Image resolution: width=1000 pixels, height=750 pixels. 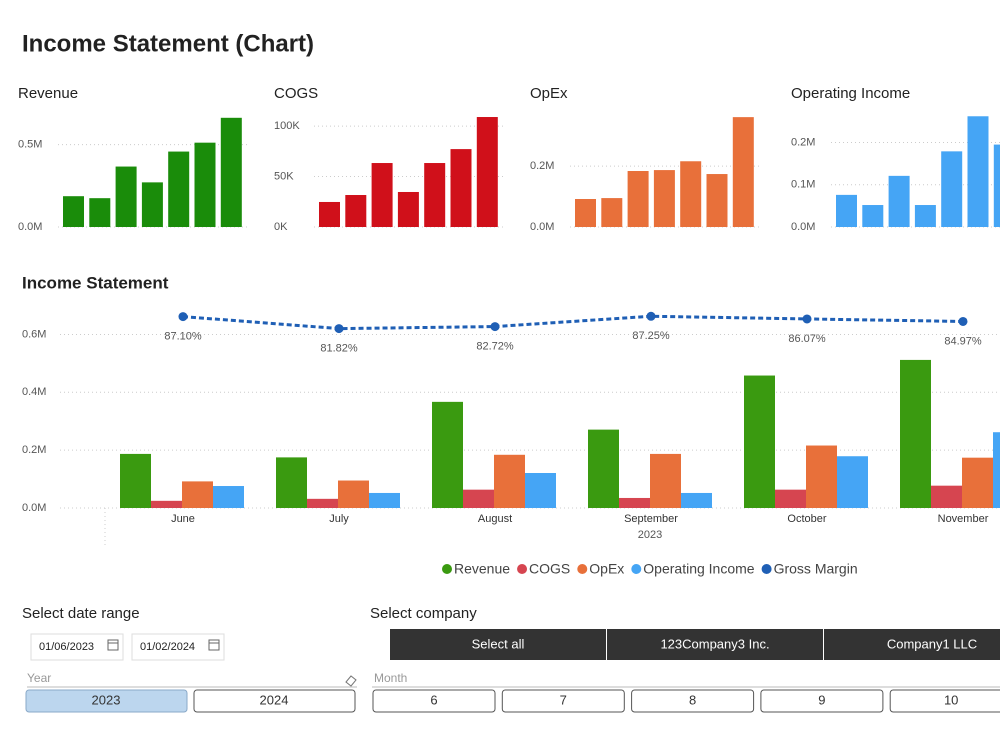 I want to click on y-tick-label: 100K, so click(x=287, y=126).